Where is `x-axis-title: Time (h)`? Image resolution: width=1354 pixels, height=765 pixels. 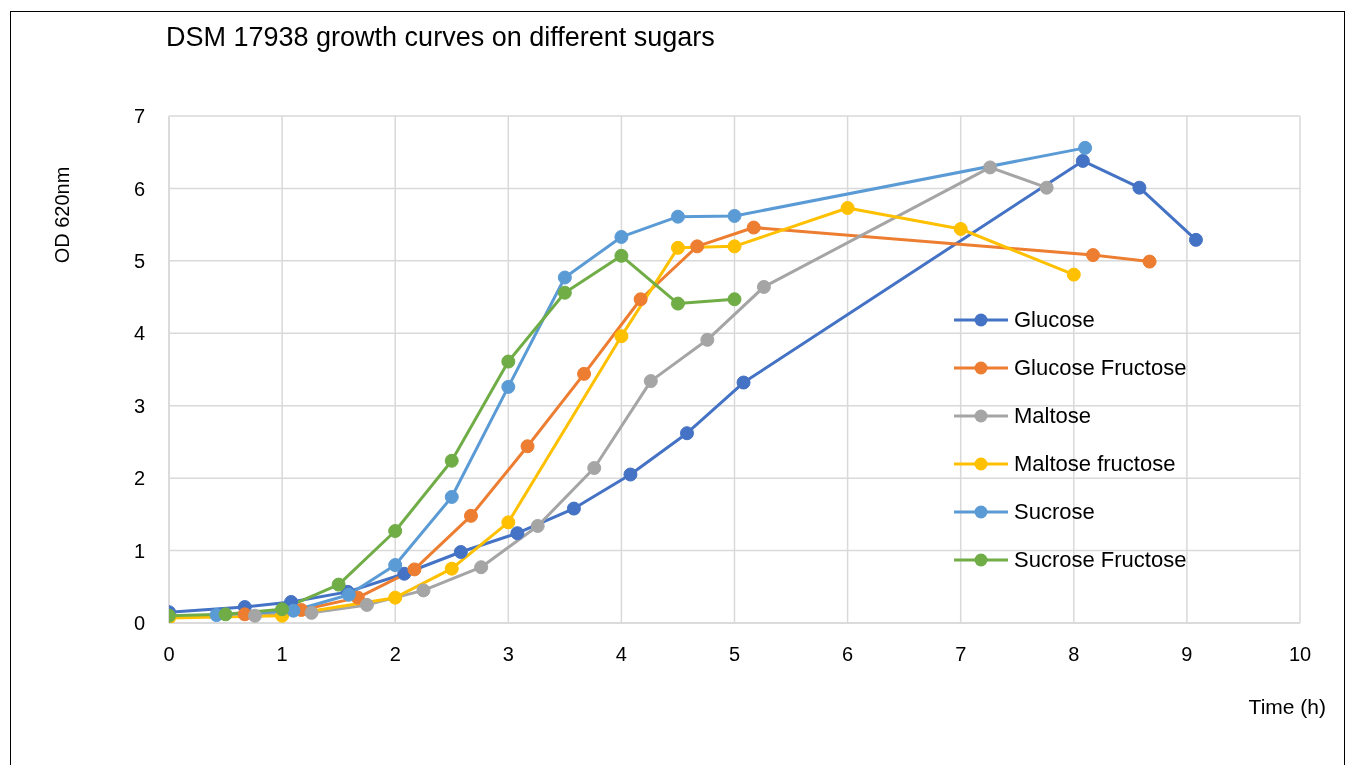 x-axis-title: Time (h) is located at coordinates (1287, 707).